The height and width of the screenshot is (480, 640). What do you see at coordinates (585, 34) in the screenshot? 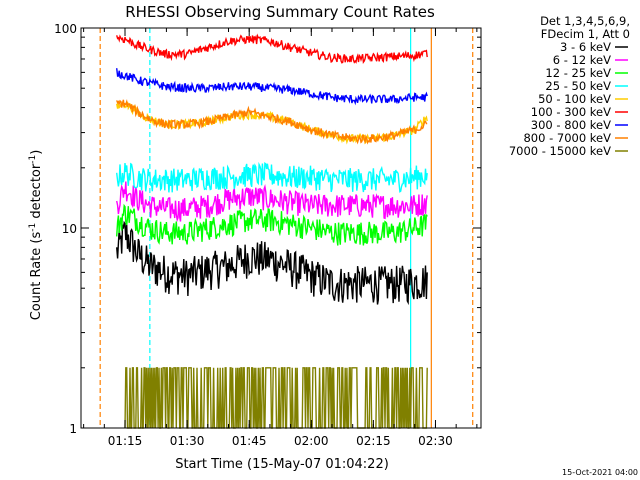
I see `legend-header-2: FDecim 1, Att 0` at bounding box center [585, 34].